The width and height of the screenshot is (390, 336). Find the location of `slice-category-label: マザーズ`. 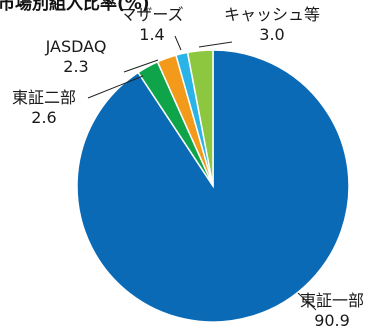

slice-category-label: マザーズ is located at coordinates (151, 14).